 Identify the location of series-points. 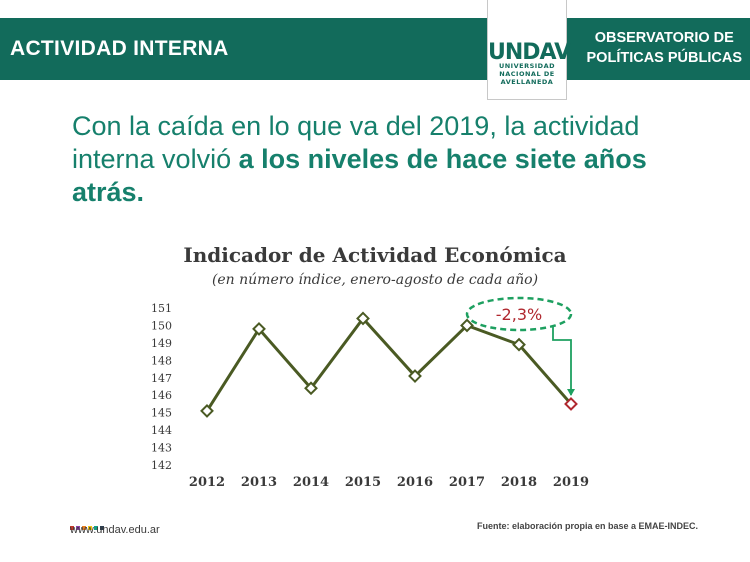
(389, 364).